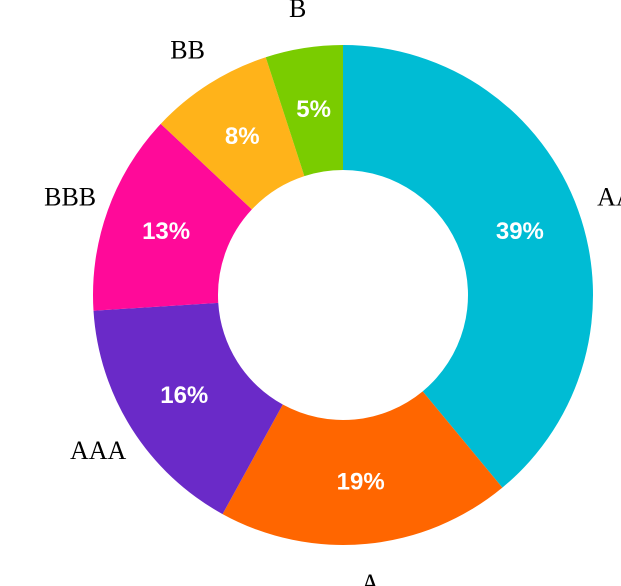 Image resolution: width=621 pixels, height=586 pixels. What do you see at coordinates (297, 11) in the screenshot?
I see `category-label-b: B` at bounding box center [297, 11].